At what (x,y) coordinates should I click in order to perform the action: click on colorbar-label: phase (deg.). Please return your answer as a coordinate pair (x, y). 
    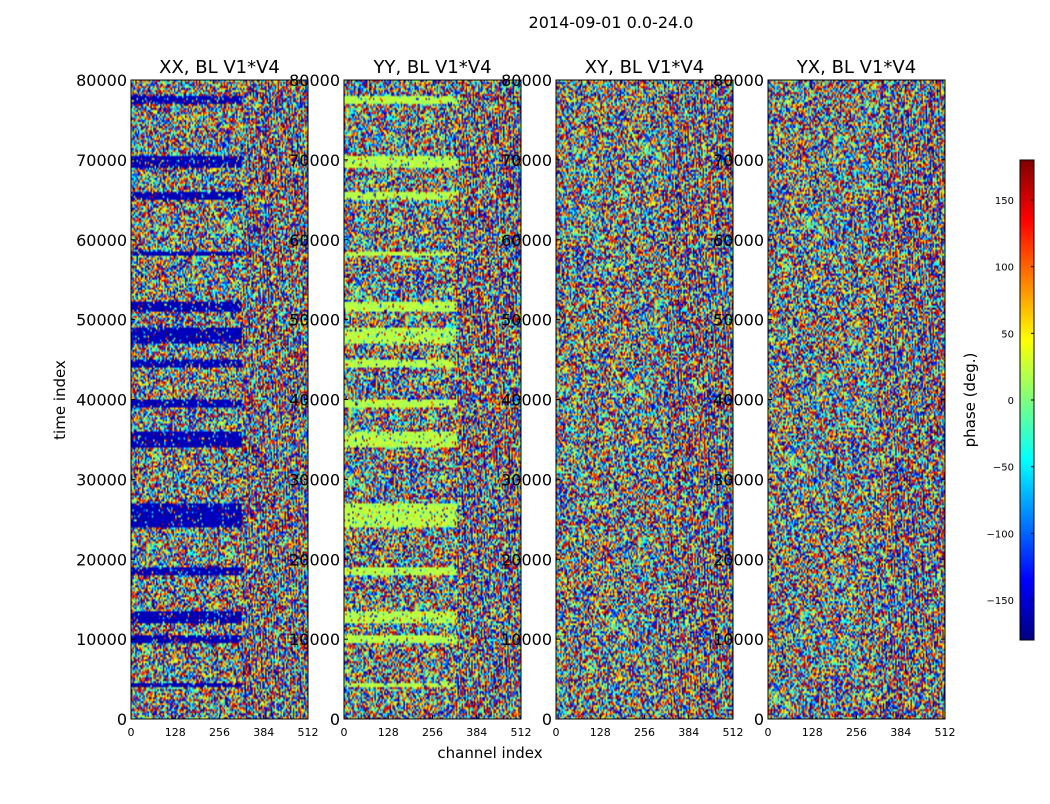
    Looking at the image, I should click on (970, 400).